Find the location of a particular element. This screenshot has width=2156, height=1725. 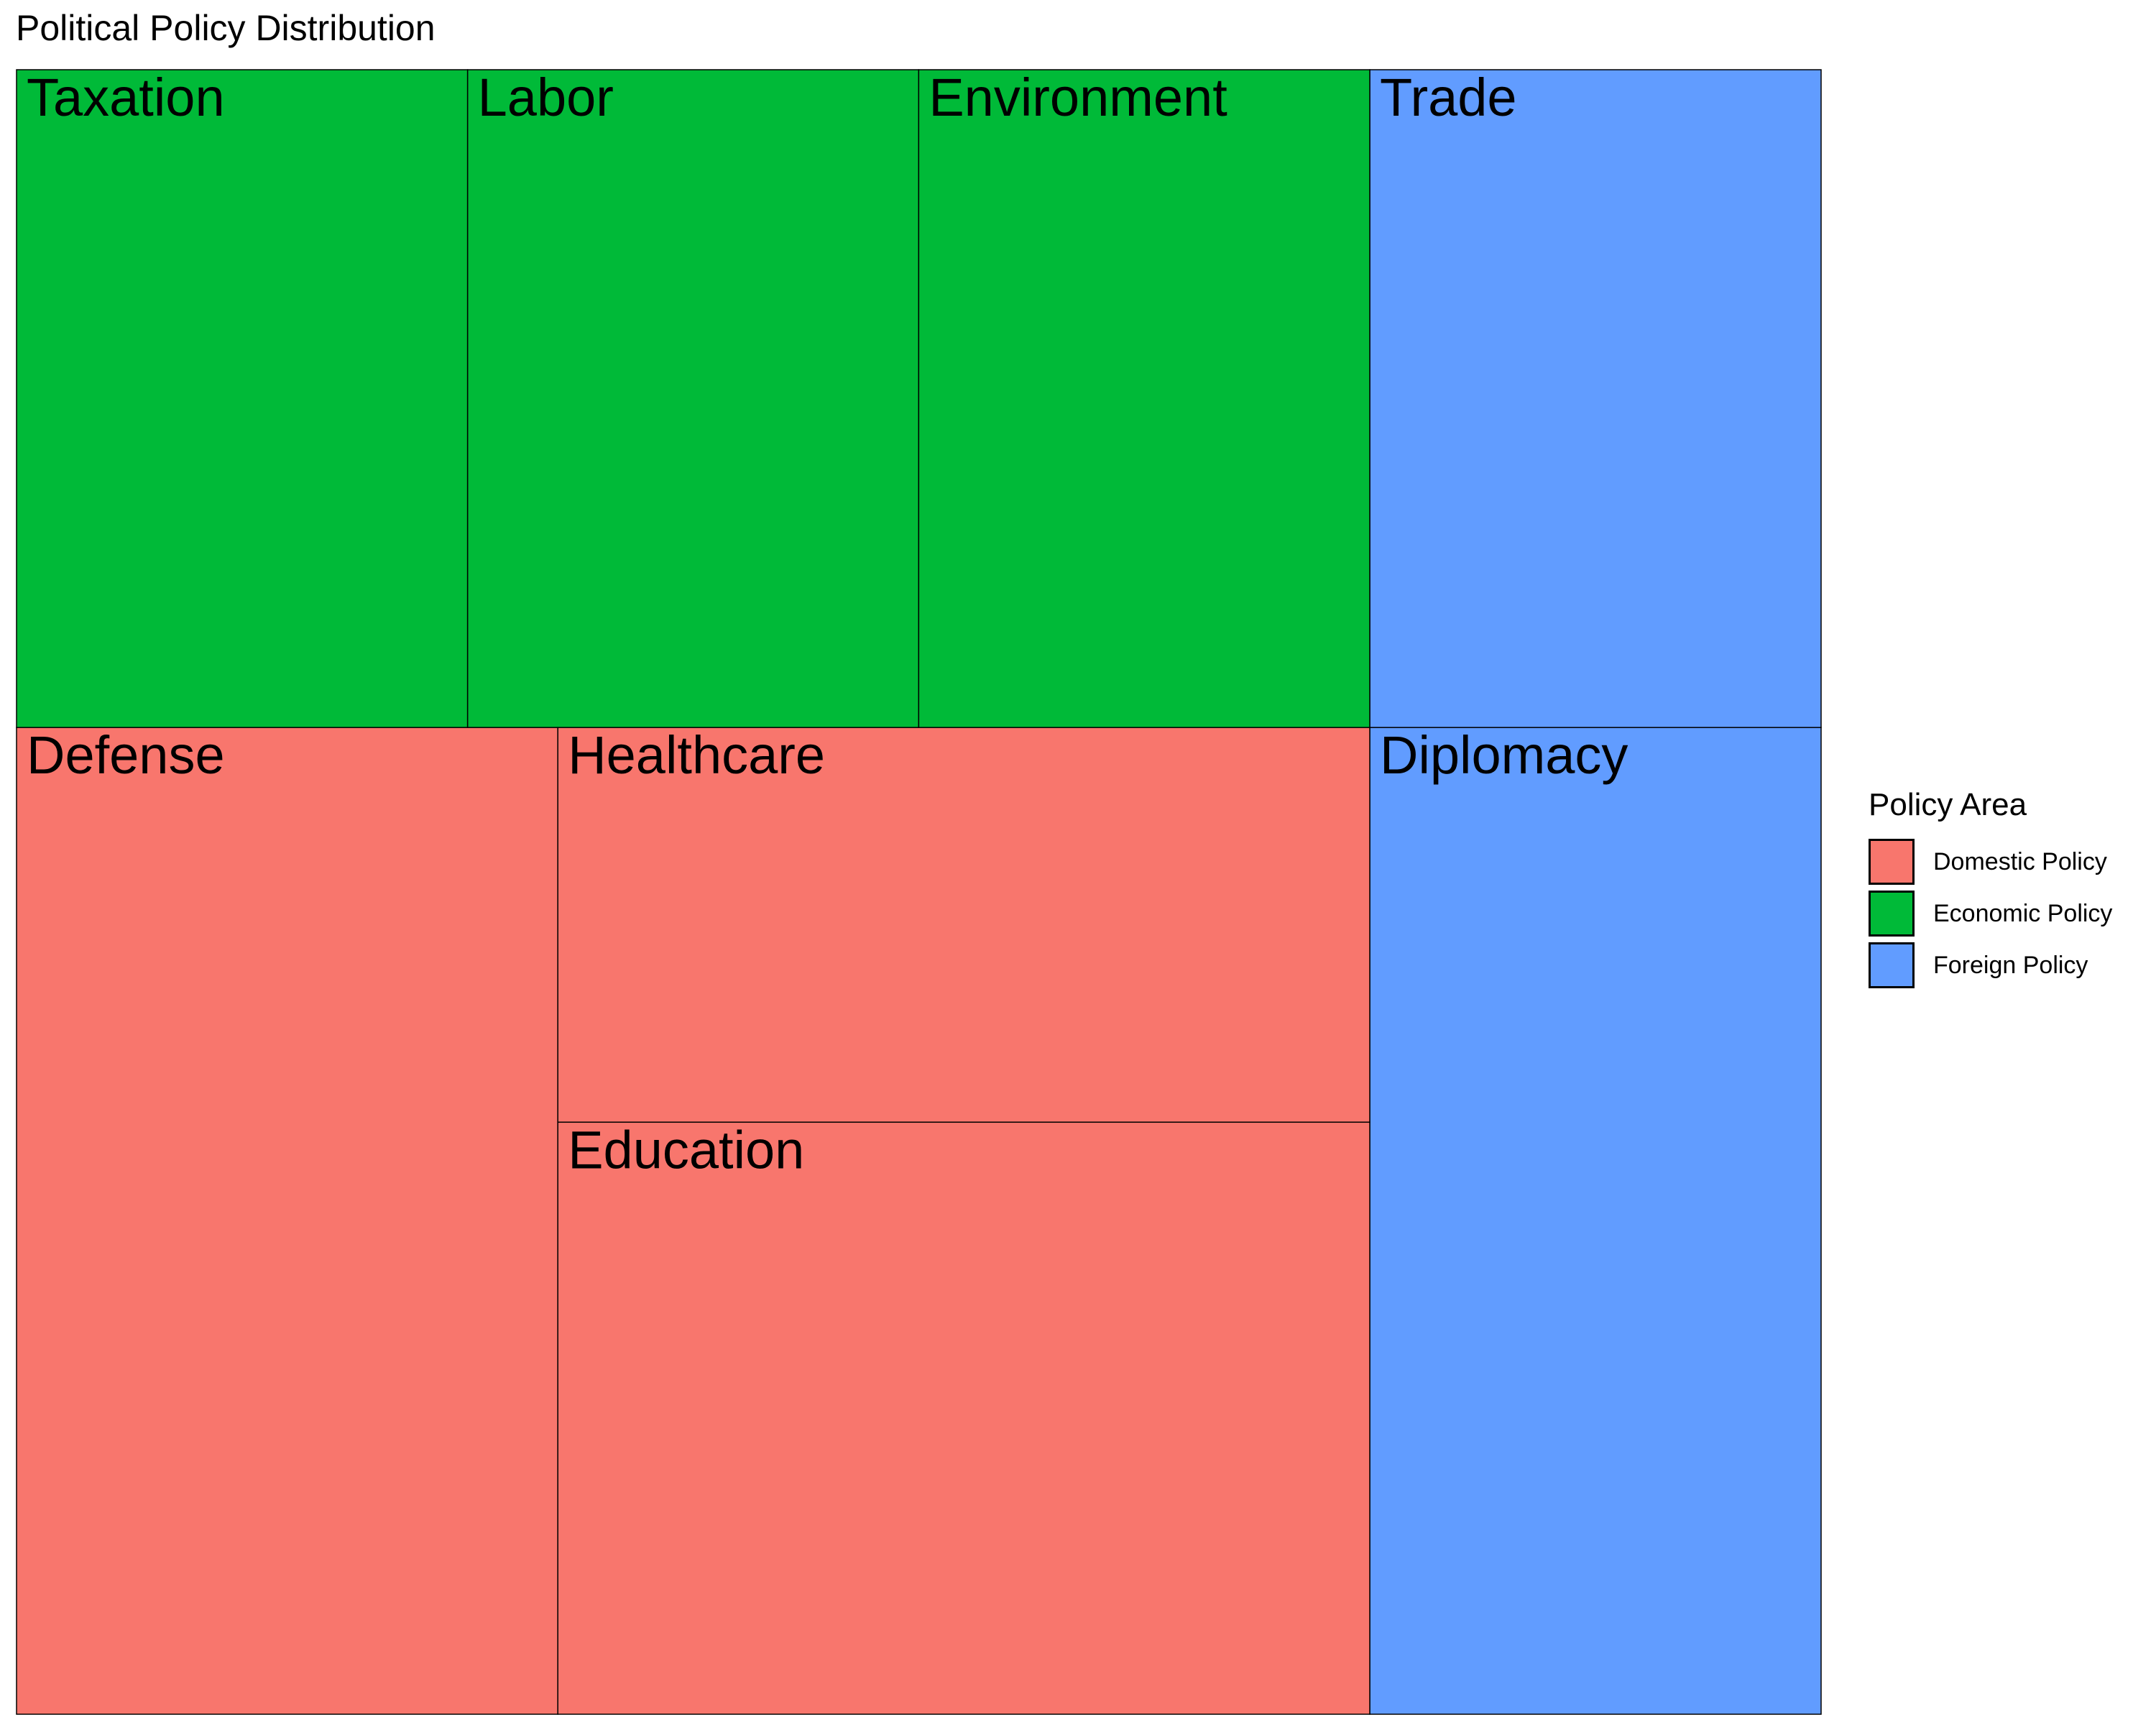

tile-label-taxation: Taxation is located at coordinates (126, 97).